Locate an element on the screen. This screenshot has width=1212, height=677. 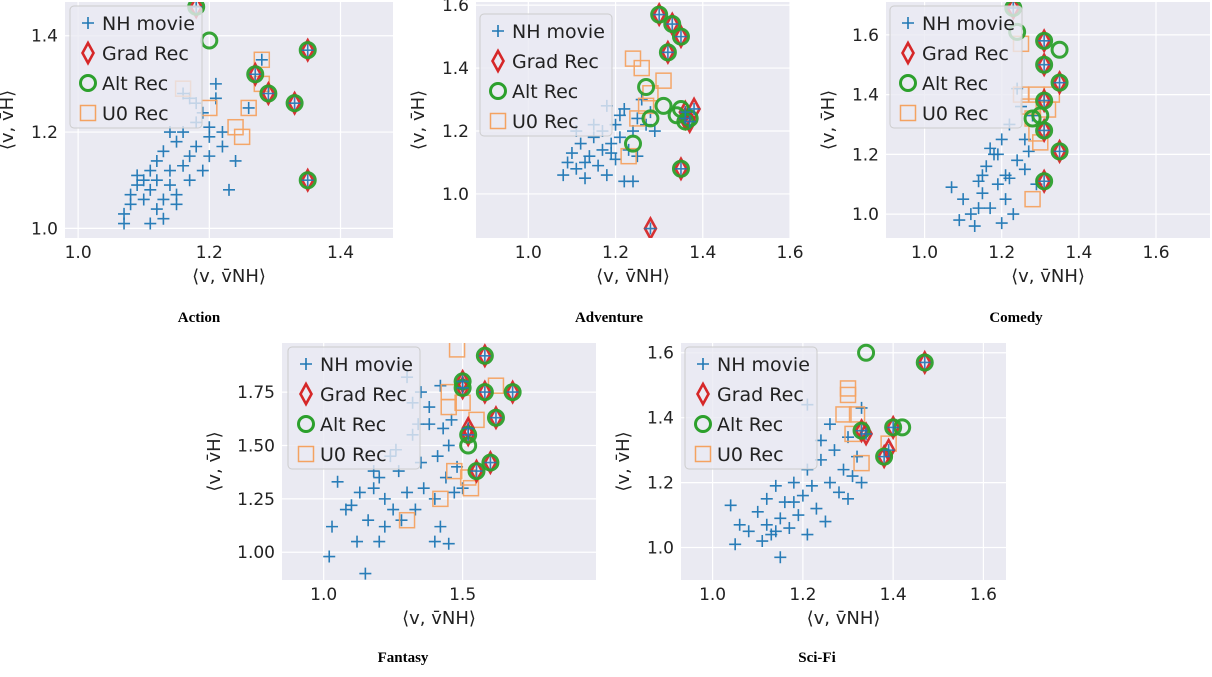
y-tick-label: 1.0 is located at coordinates (660, 549).